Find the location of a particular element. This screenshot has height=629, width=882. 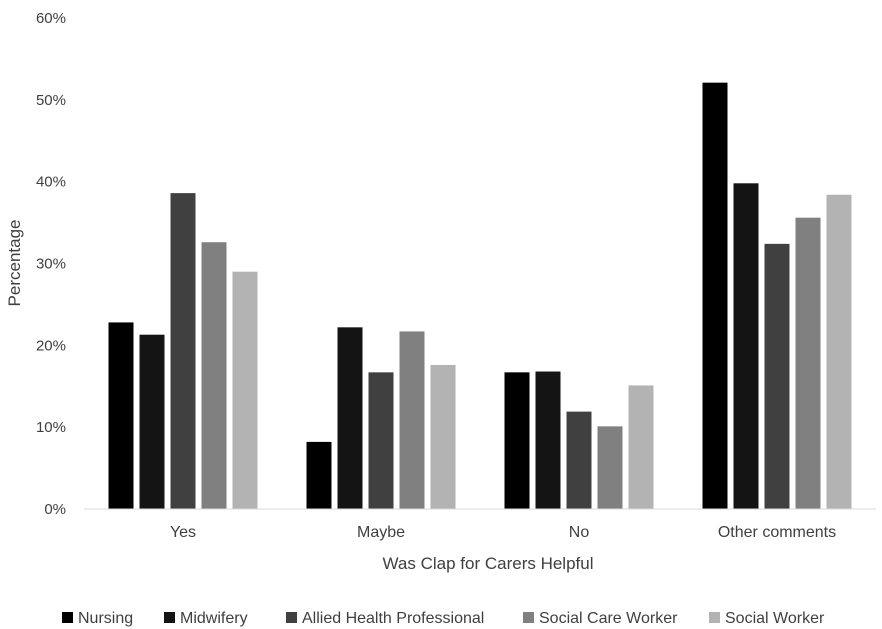

legend-label: Allied Health Professional is located at coordinates (393, 618).